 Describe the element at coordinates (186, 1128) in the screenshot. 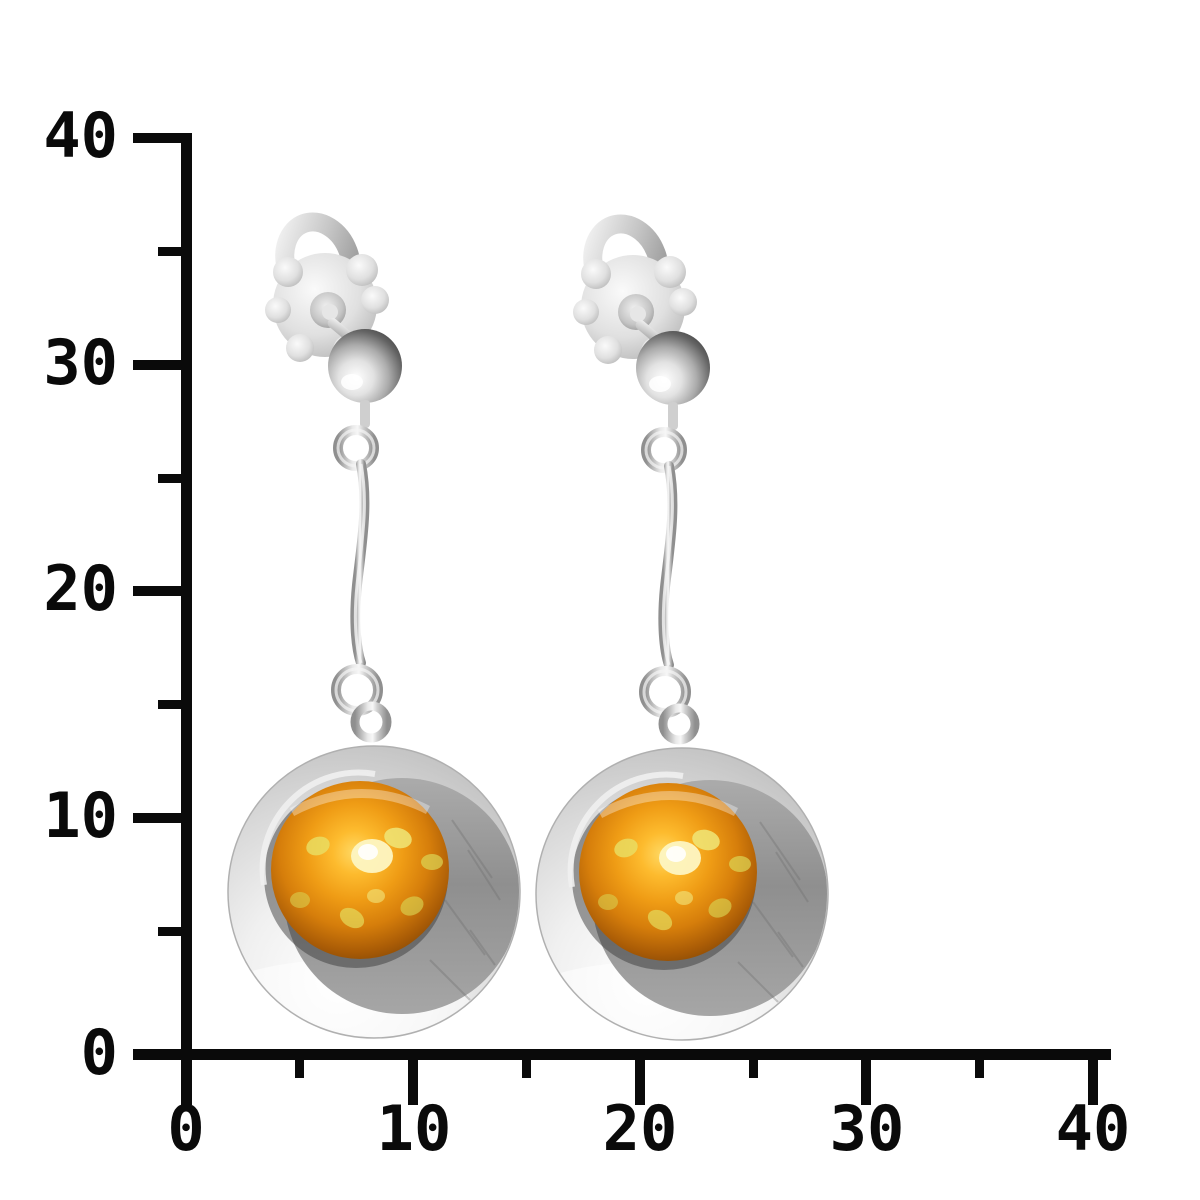

I see `x-axis-label: 0` at that location.